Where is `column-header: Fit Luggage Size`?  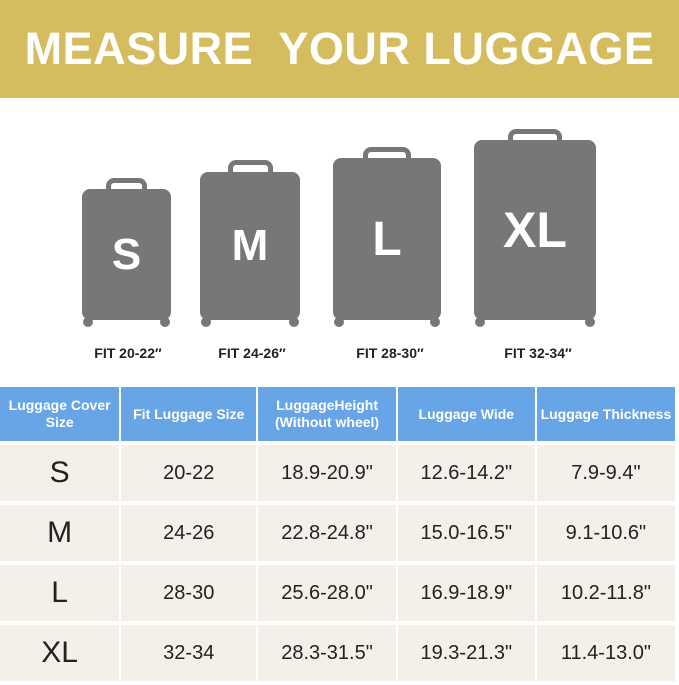 column-header: Fit Luggage Size is located at coordinates (189, 414).